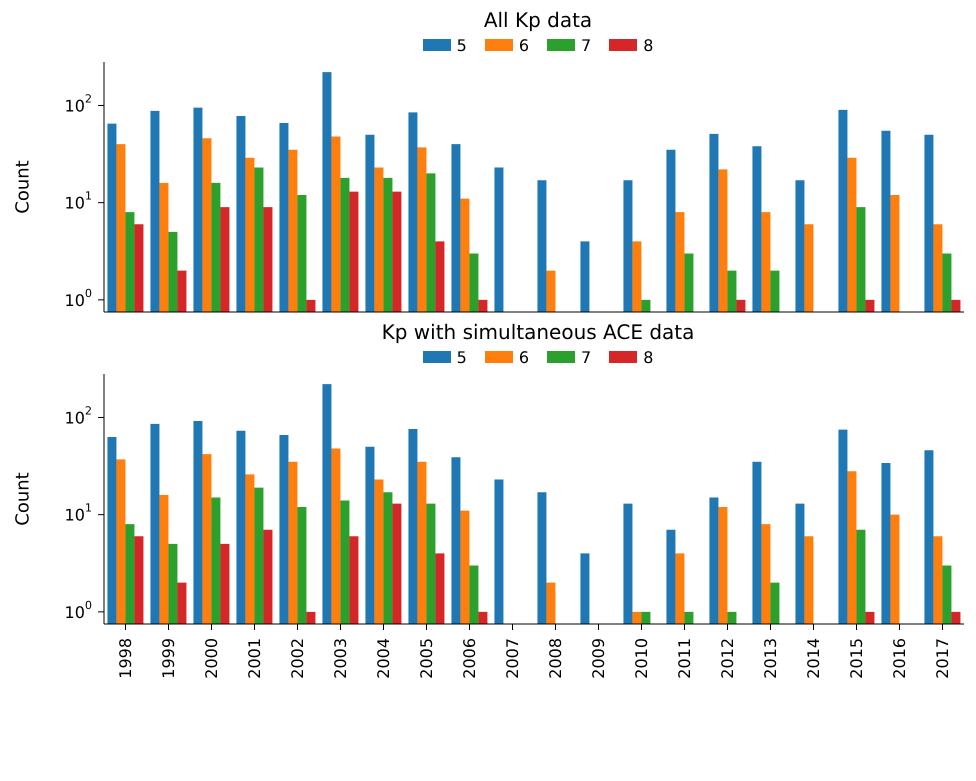 The width and height of the screenshot is (976, 781). Describe the element at coordinates (727, 658) in the screenshot. I see `x-tick-label: 2012` at that location.